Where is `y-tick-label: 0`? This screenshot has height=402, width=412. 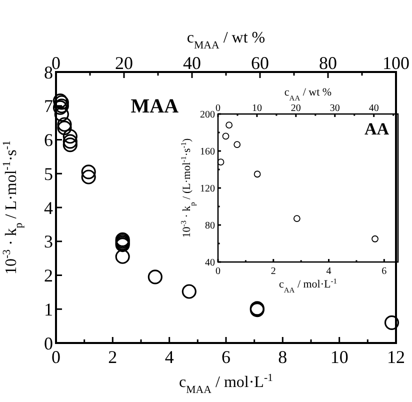
y-tick-label: 0 is located at coordinates (48, 343).